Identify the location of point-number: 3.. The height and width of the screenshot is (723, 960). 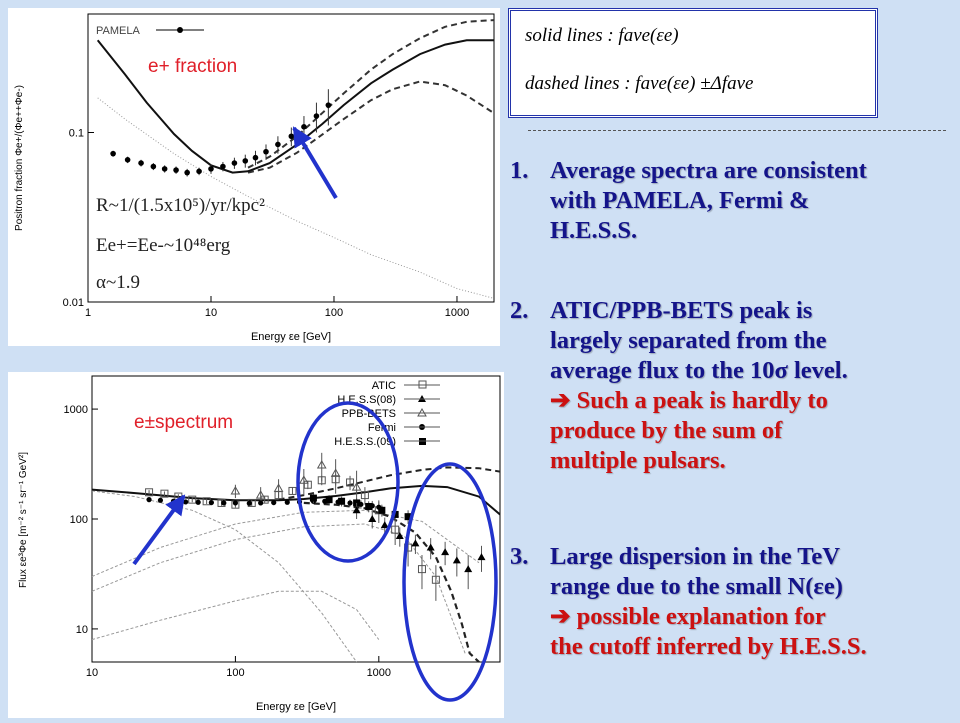
(519, 556).